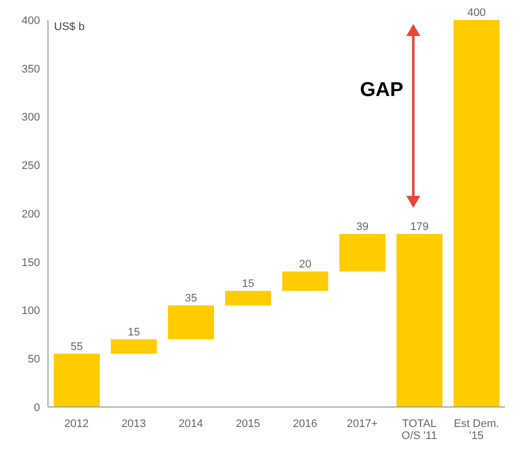 The height and width of the screenshot is (455, 523). What do you see at coordinates (362, 226) in the screenshot?
I see `data-label: 39` at bounding box center [362, 226].